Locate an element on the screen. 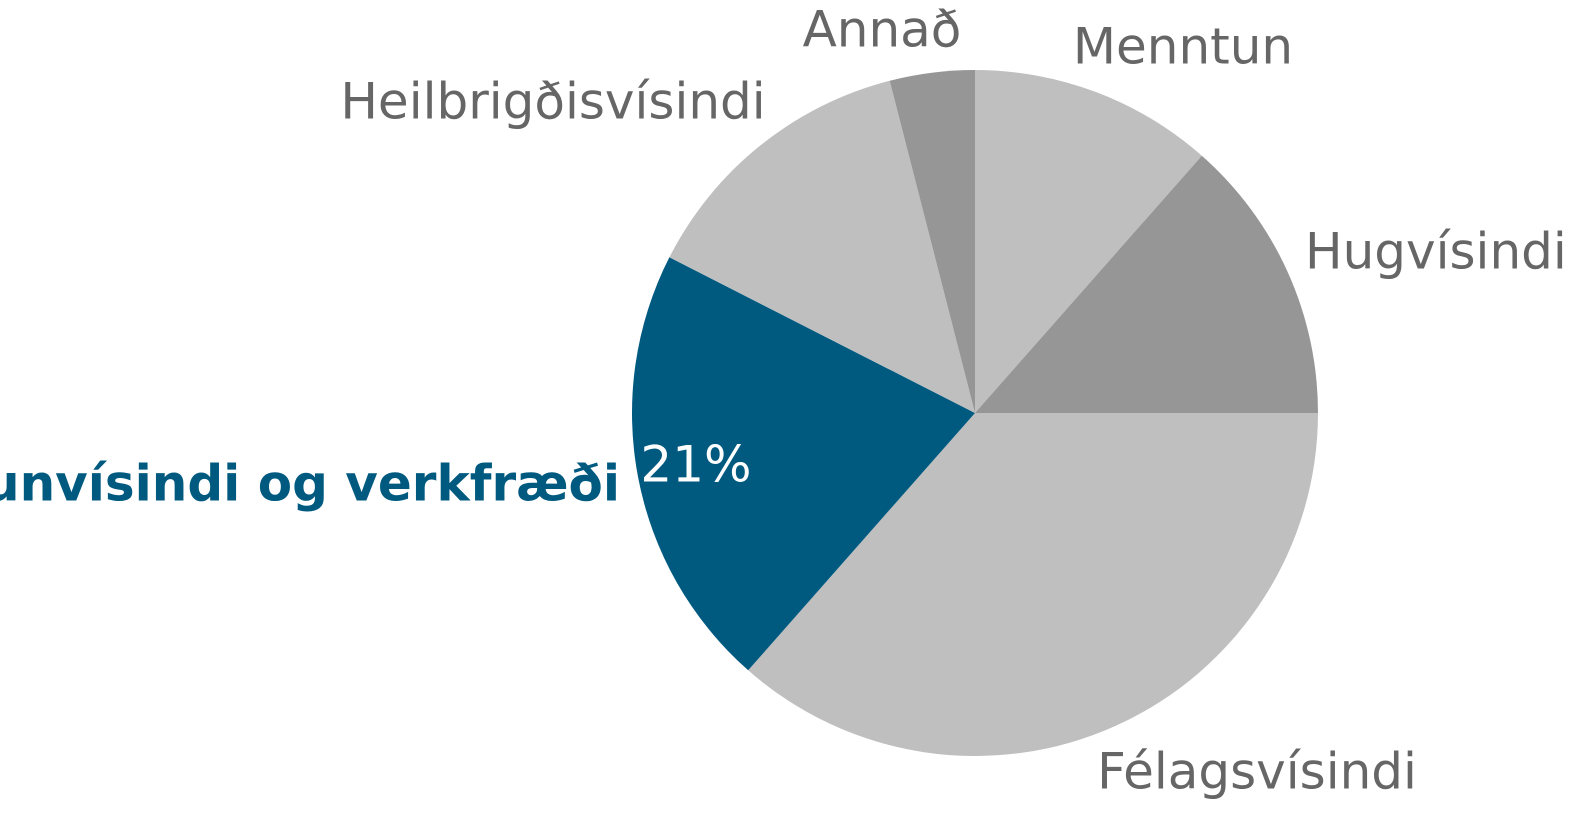  value-label: 21% is located at coordinates (695, 465).